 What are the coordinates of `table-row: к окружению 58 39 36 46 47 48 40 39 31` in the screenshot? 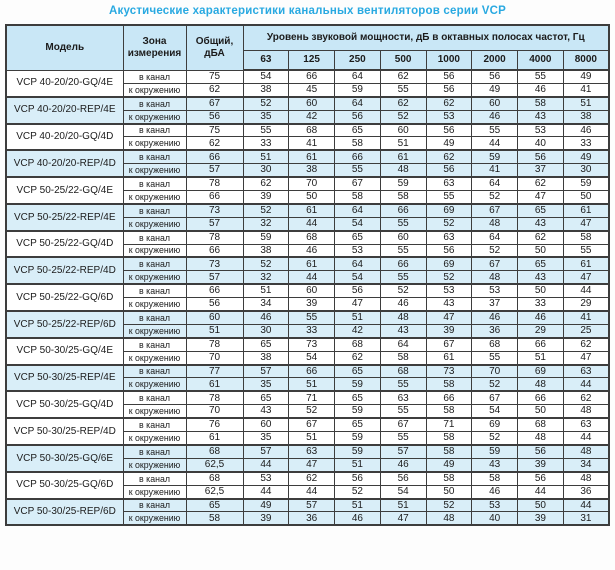 It's located at (308, 519).